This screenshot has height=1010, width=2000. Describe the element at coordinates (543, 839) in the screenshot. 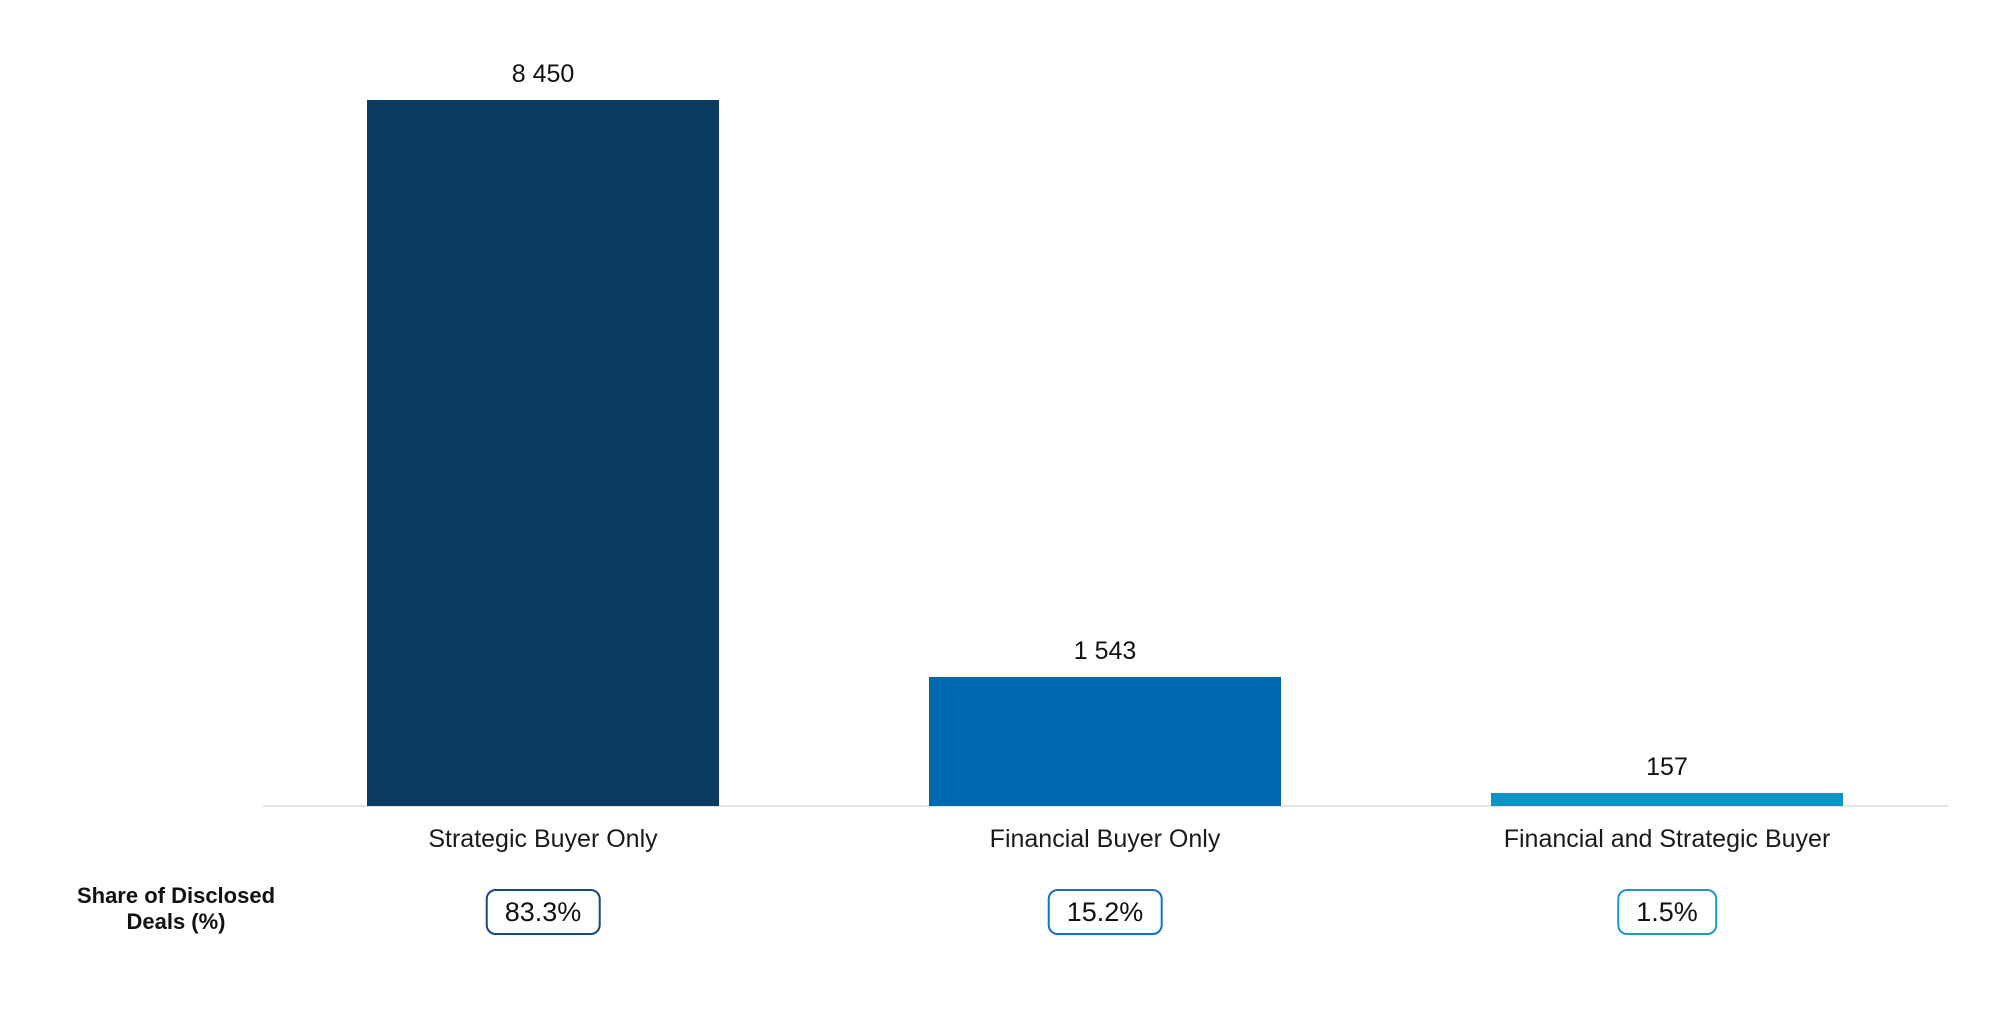

I see `category-label-strategic-buyer-only: Strategic Buyer Only` at that location.